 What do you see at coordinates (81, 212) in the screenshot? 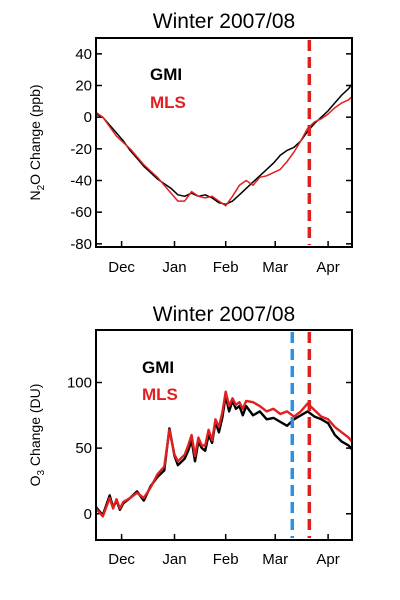
I see `y-tick-label: -60` at bounding box center [81, 212].